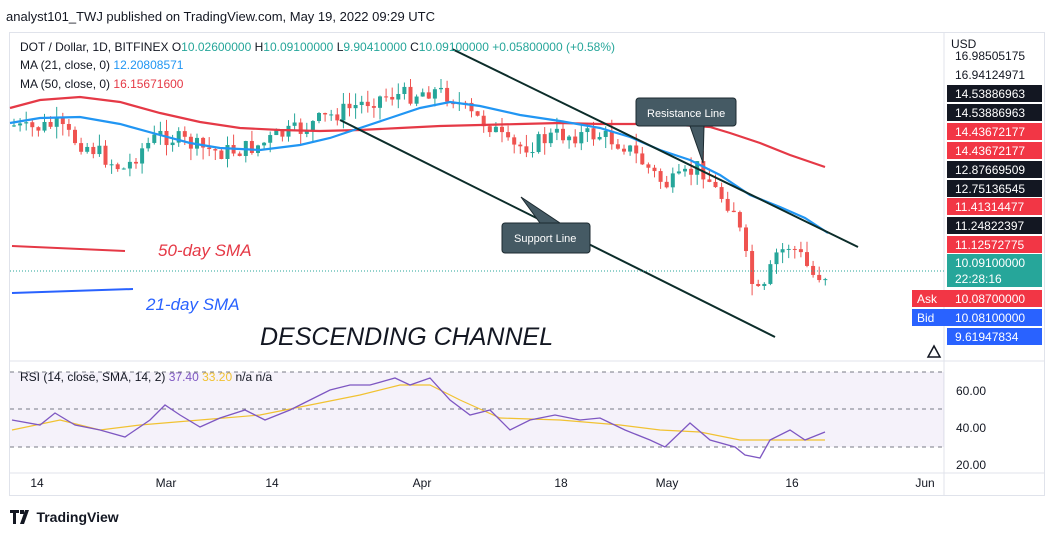 The width and height of the screenshot is (1052, 536). What do you see at coordinates (65, 84) in the screenshot?
I see `ma50-label: MA (50, close, 0)` at bounding box center [65, 84].